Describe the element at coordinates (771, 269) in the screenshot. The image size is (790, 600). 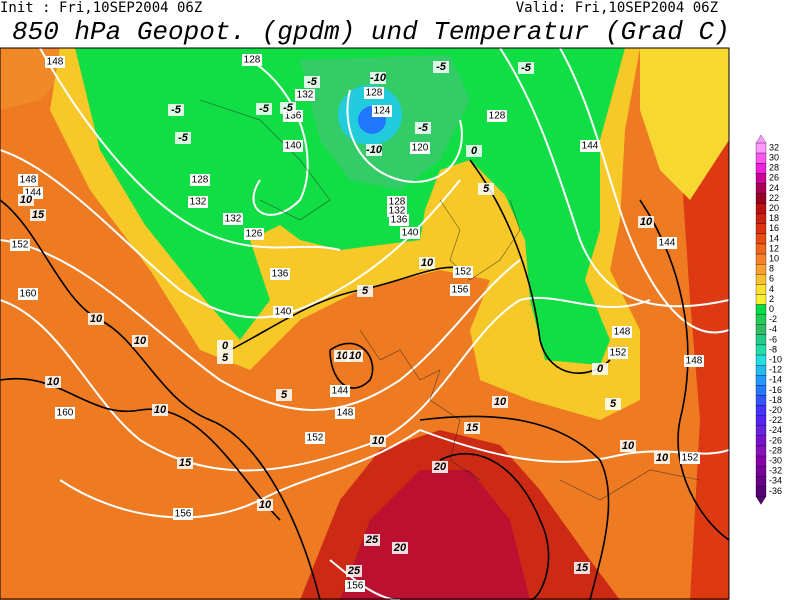
I see `colorbar-label: 8` at that location.